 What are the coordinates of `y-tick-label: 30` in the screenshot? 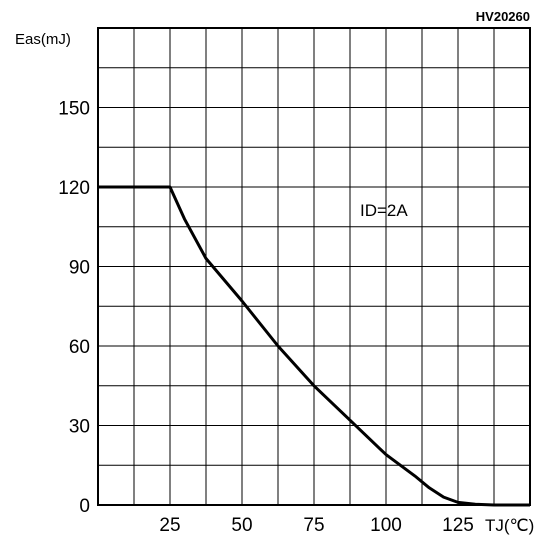 It's located at (79, 427).